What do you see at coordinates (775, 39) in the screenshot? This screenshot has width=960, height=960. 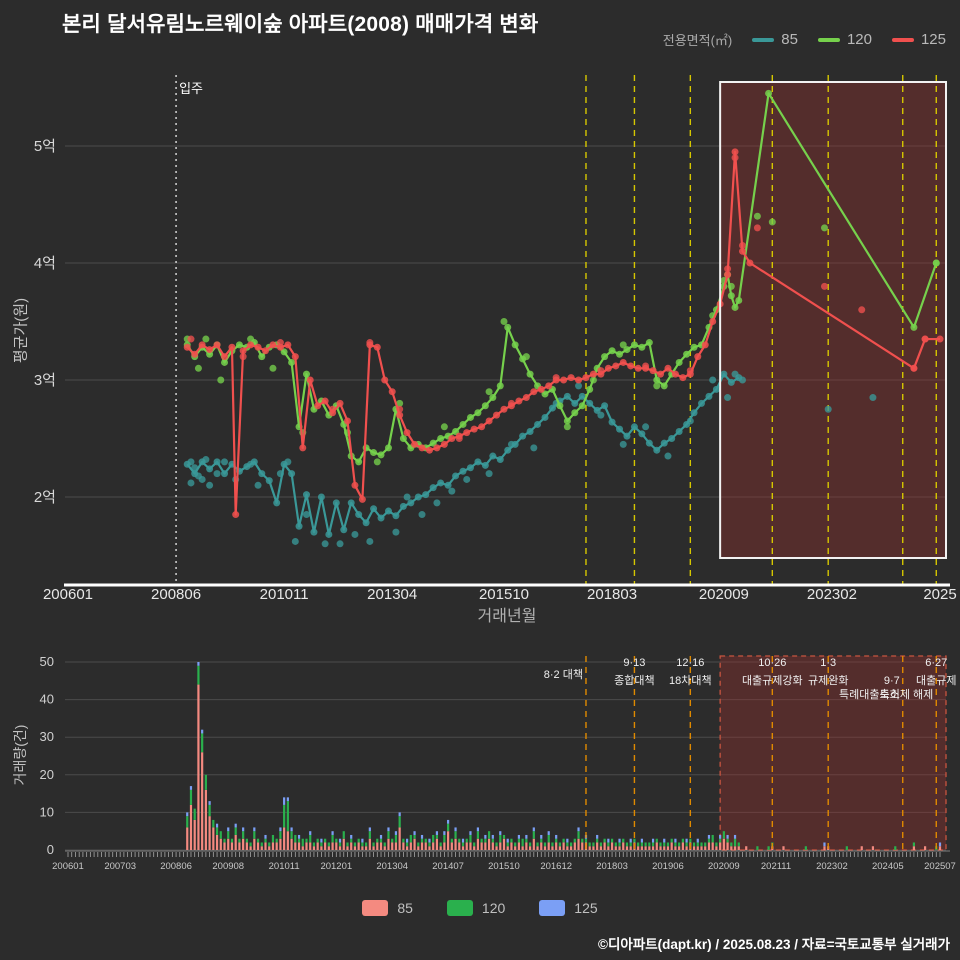 I see `legend-item-85: 85` at bounding box center [775, 39].